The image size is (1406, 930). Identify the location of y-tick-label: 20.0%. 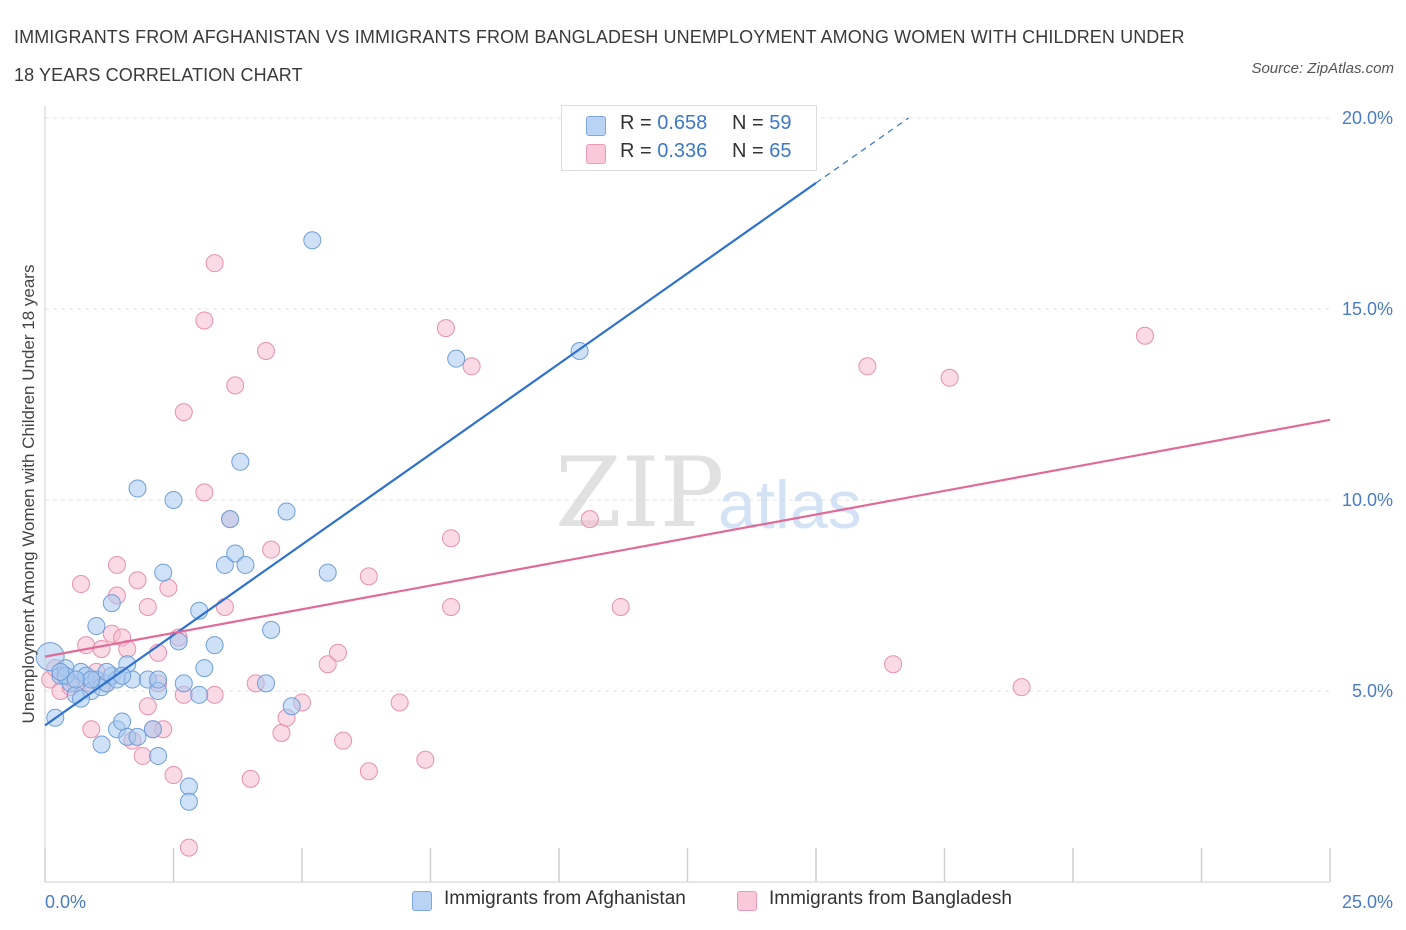
(1367, 118).